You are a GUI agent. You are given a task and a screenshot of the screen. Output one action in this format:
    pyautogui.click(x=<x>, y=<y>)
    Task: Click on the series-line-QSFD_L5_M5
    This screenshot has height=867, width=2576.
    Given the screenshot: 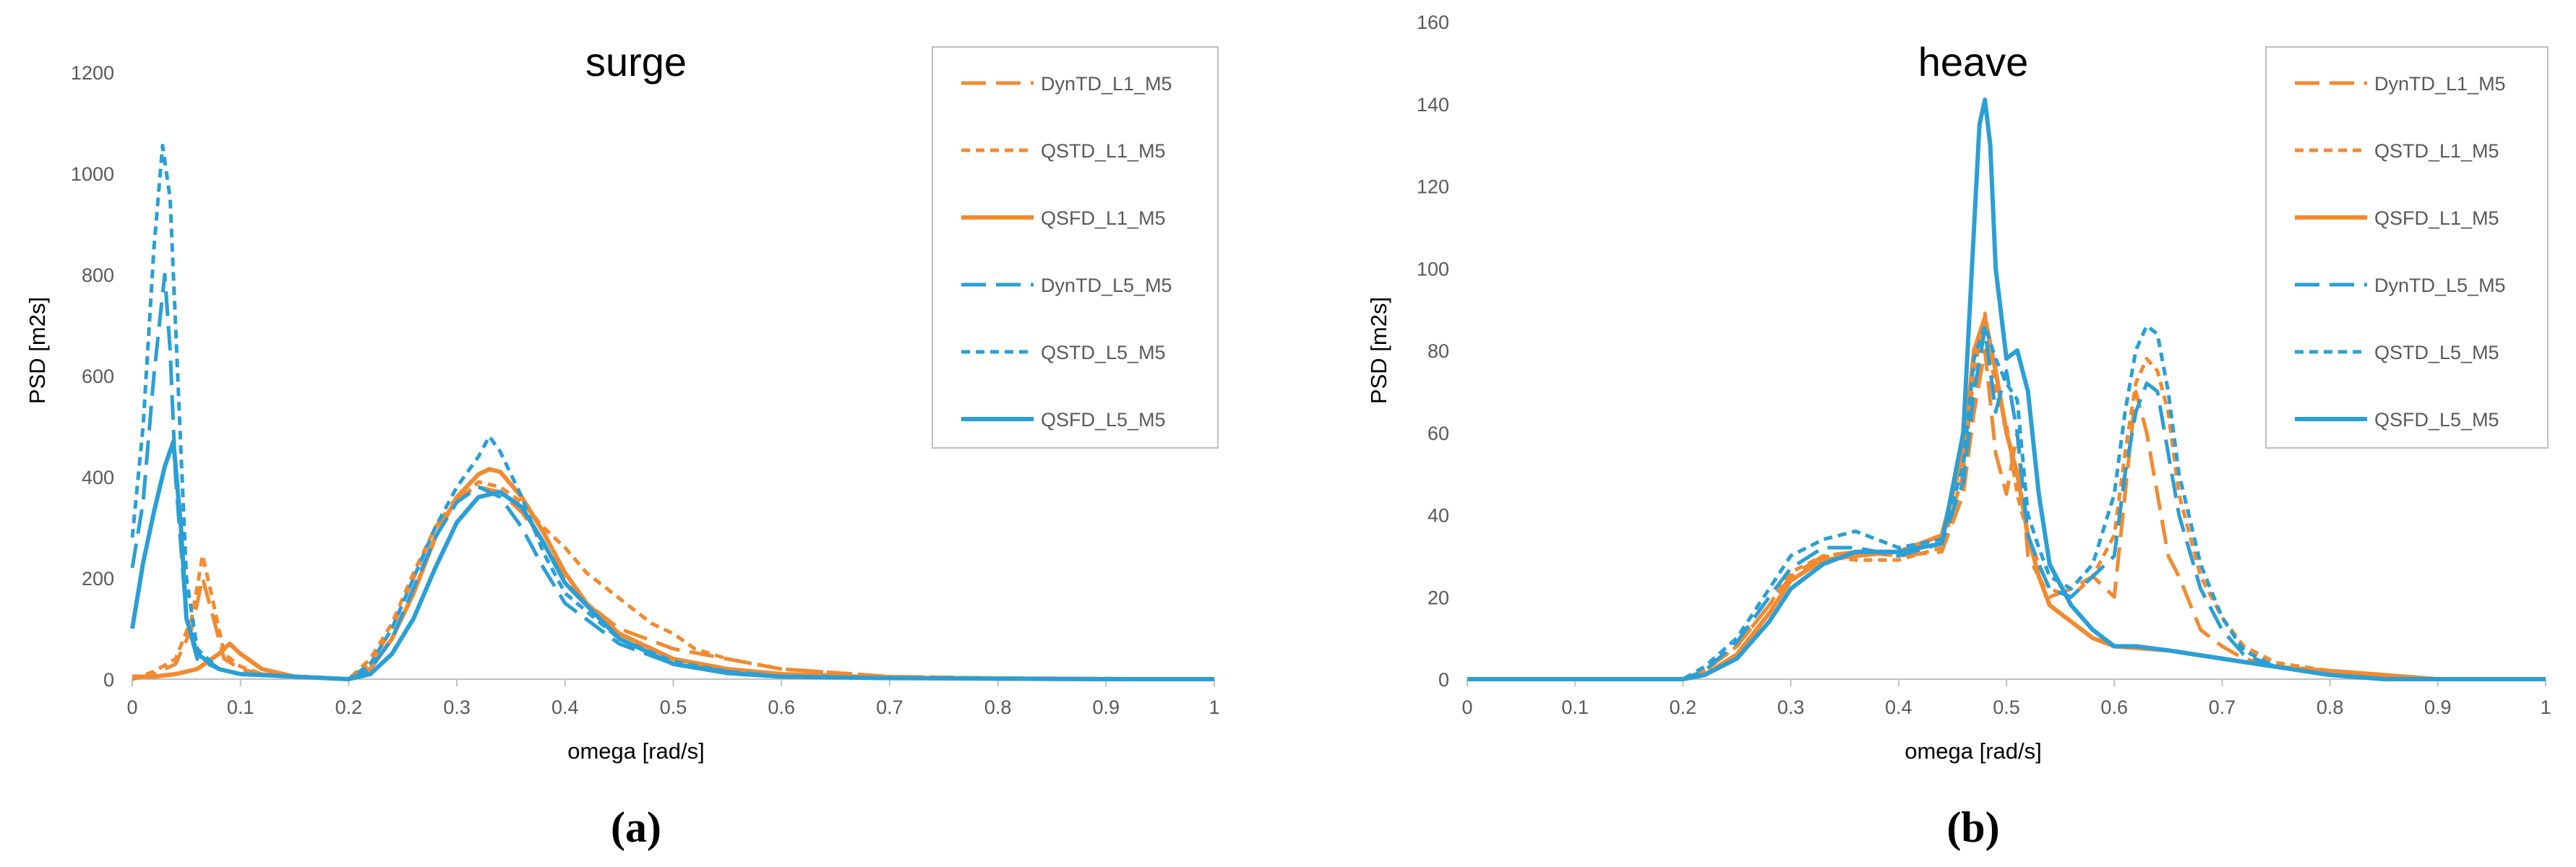 What is the action you would take?
    pyautogui.click(x=672, y=560)
    